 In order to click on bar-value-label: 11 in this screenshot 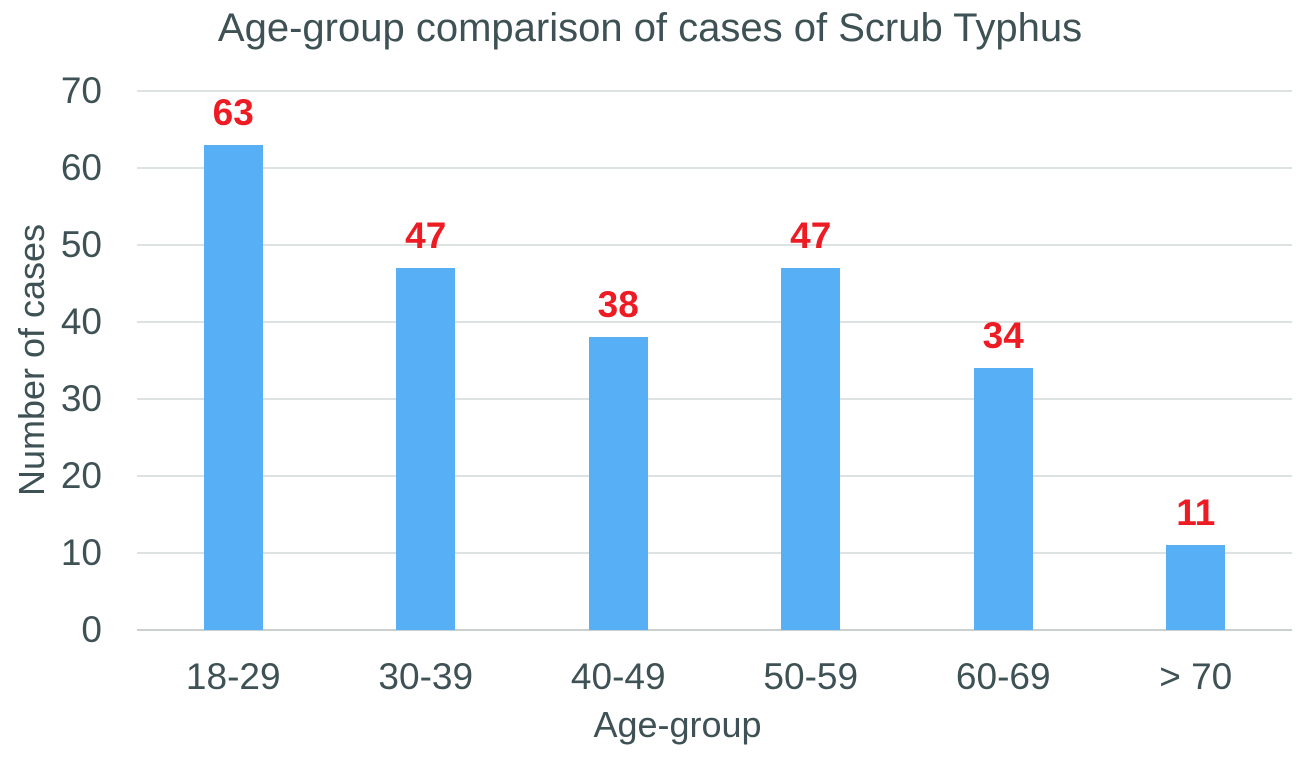, I will do `click(1196, 513)`.